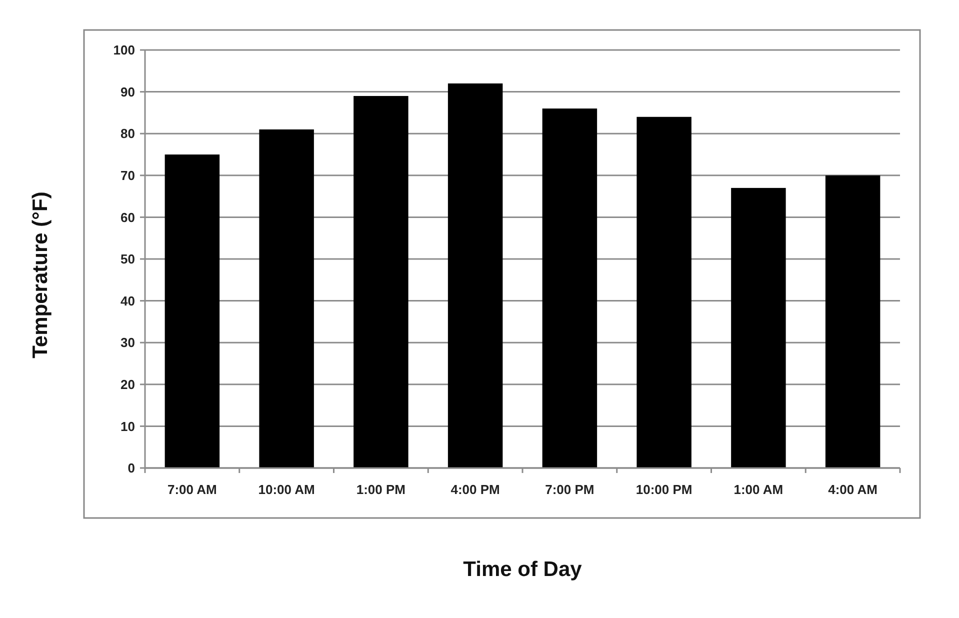 This screenshot has height=618, width=959. What do you see at coordinates (124, 50) in the screenshot?
I see `y-tick-label: 100` at bounding box center [124, 50].